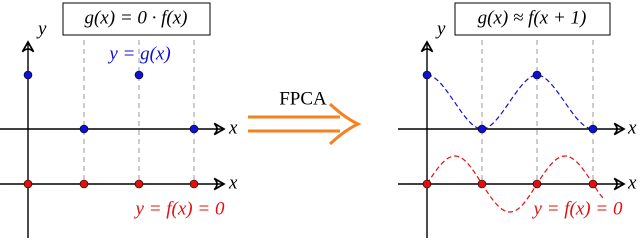 This screenshot has height=241, width=640. What do you see at coordinates (305, 124) in the screenshot?
I see `arrow` at bounding box center [305, 124].